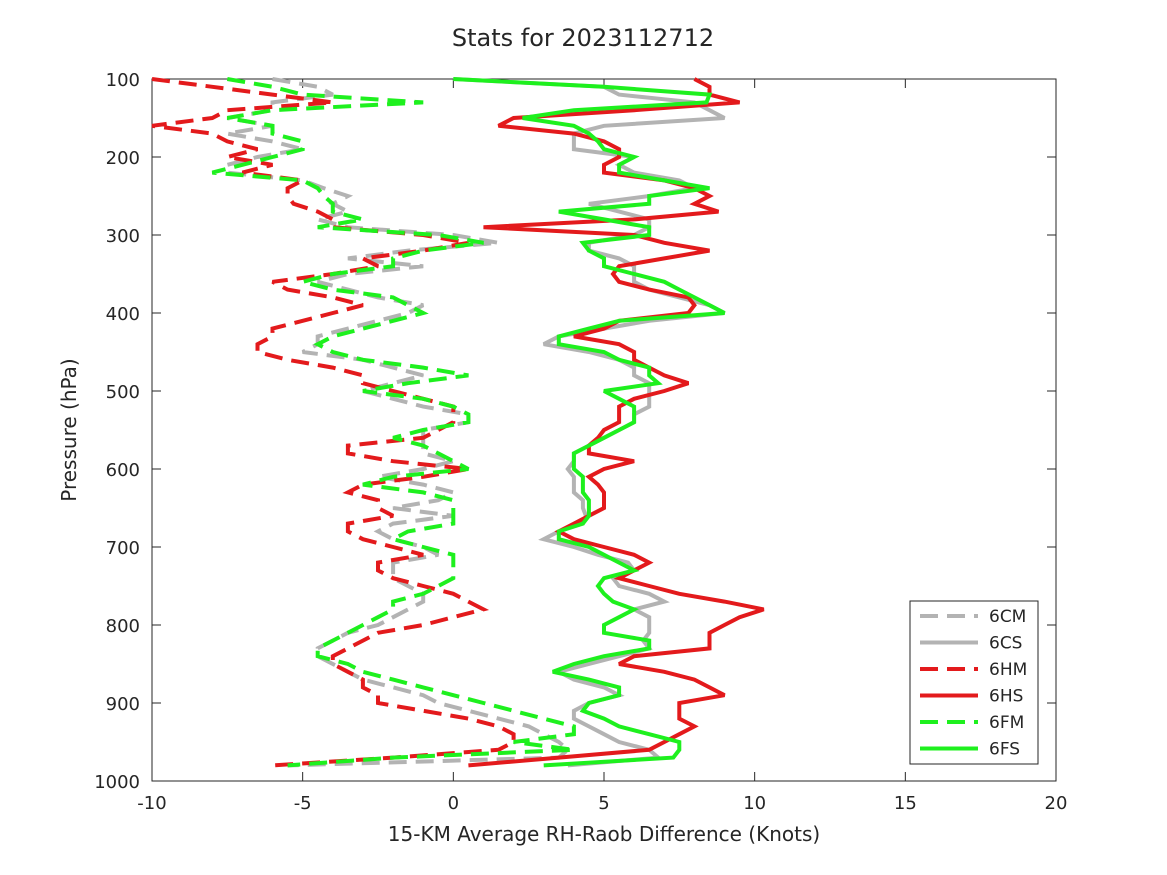  I want to click on x-tick-label: 10, so click(754, 803).